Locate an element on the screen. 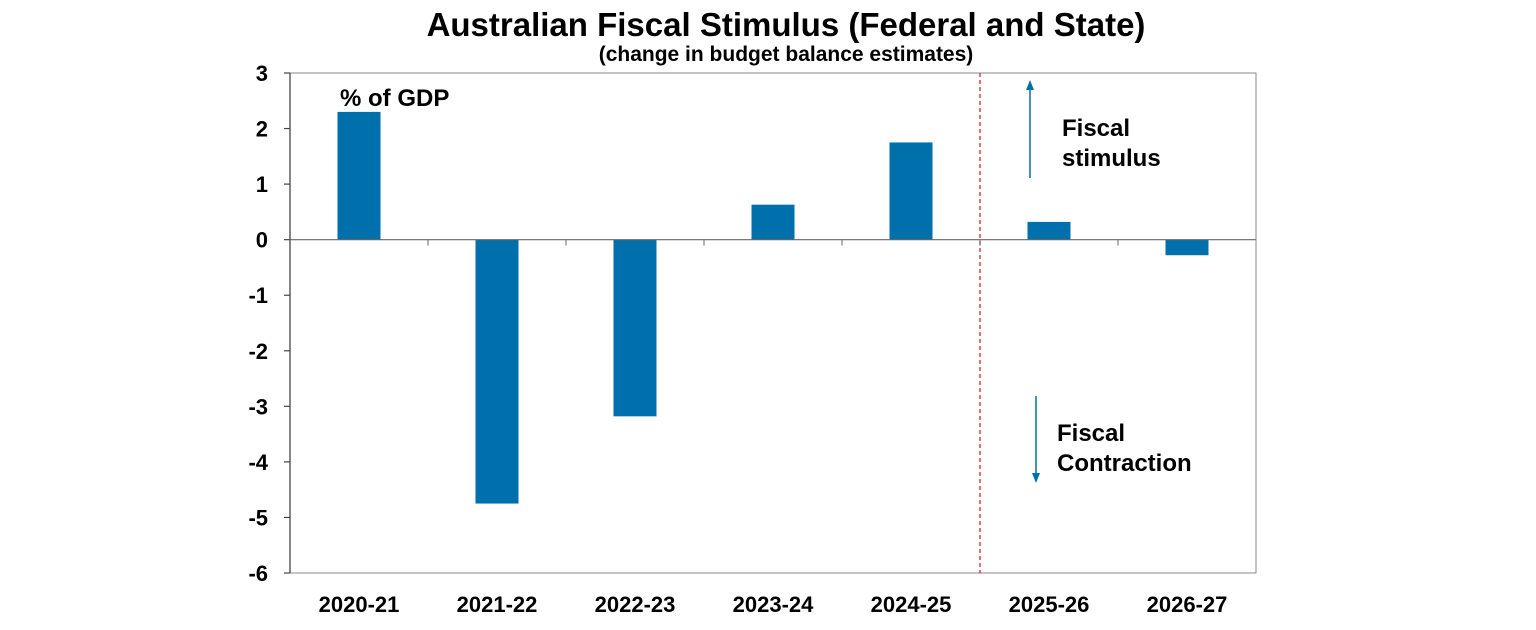 The height and width of the screenshot is (630, 1536). x-tick-label: 2021-22 is located at coordinates (497, 604).